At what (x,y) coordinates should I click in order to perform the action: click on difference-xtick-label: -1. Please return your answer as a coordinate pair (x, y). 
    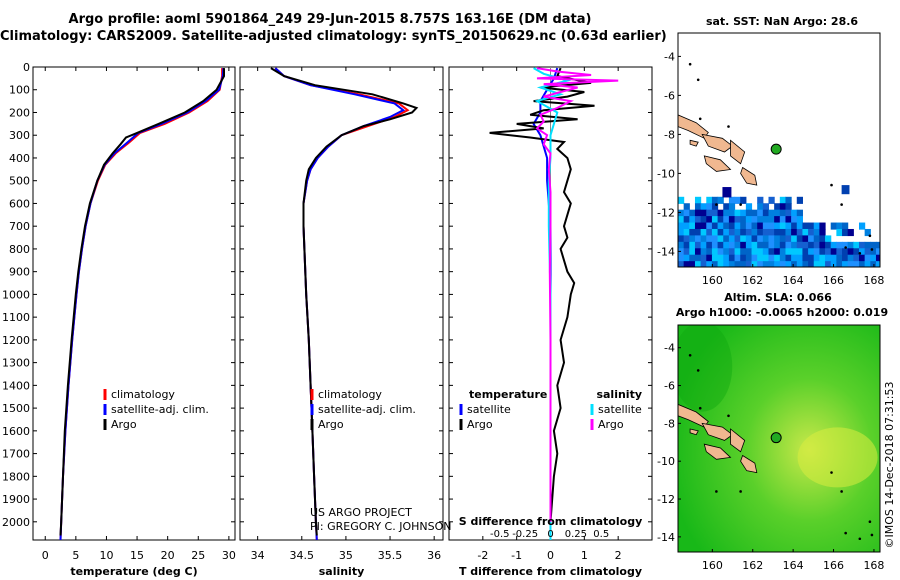
    Looking at the image, I should click on (516, 555).